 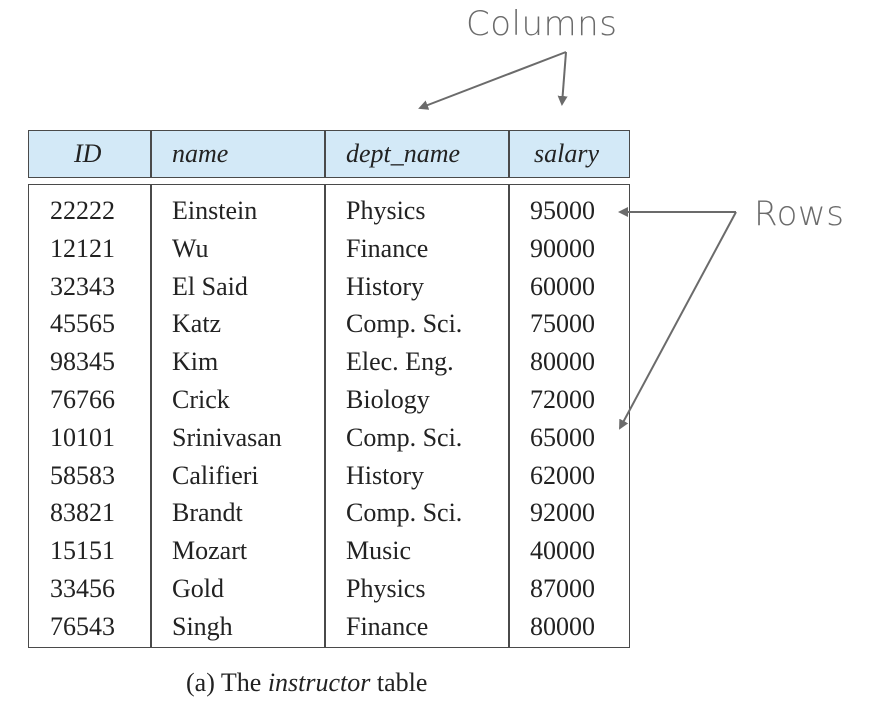 I want to click on table-cell: 83821, so click(x=82, y=513).